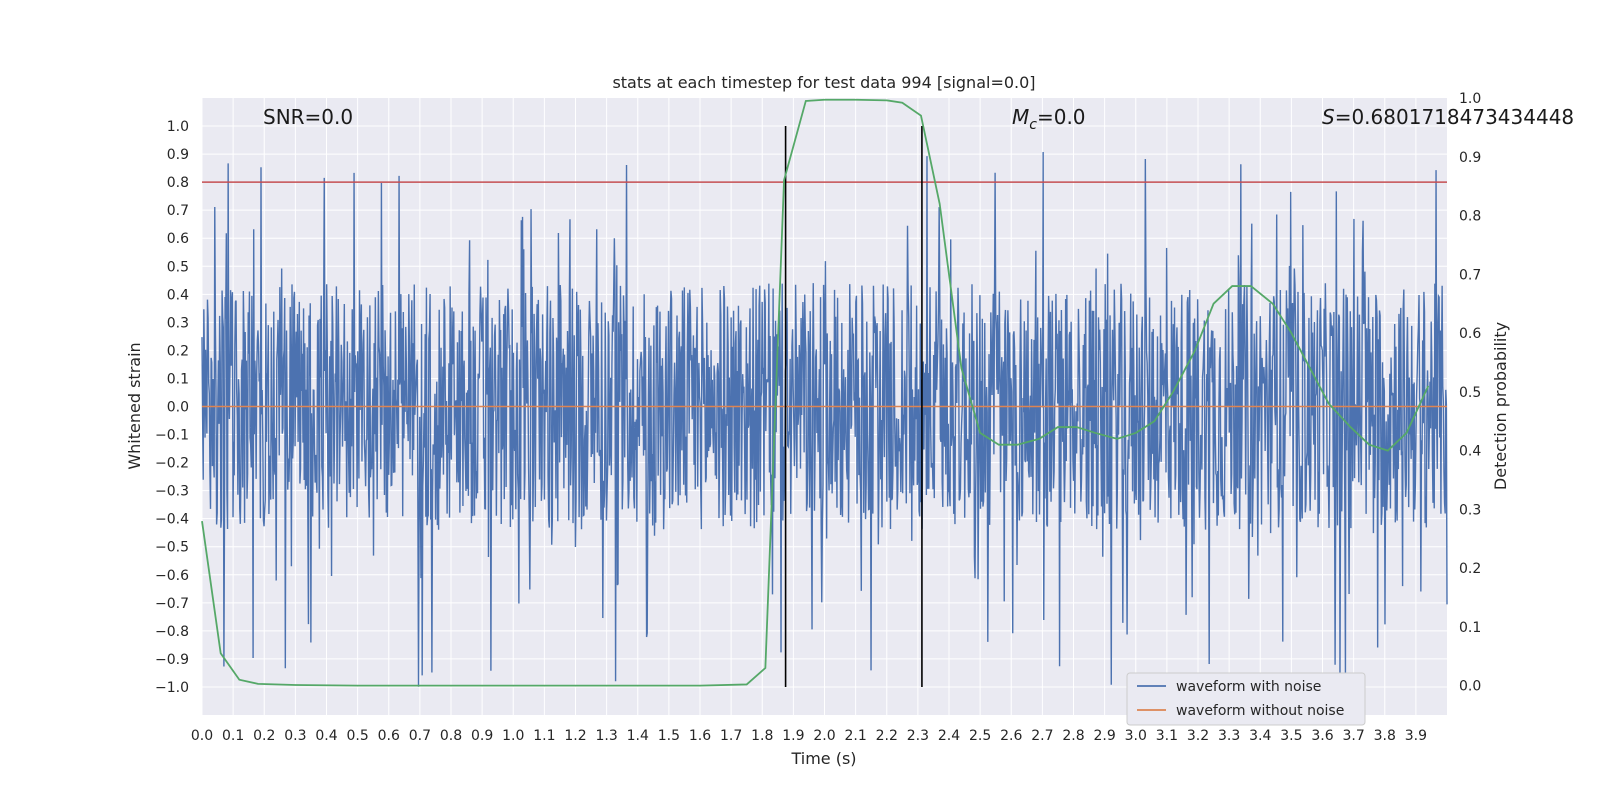 This screenshot has height=800, width=1600. I want to click on x-tick-label: 0.8, so click(451, 736).